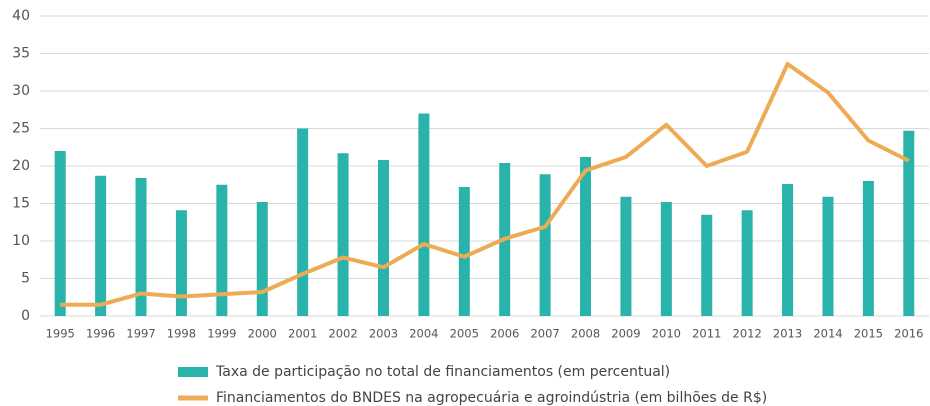 The image size is (930, 406). Describe the element at coordinates (25, 279) in the screenshot. I see `y-tick-label: 5` at that location.